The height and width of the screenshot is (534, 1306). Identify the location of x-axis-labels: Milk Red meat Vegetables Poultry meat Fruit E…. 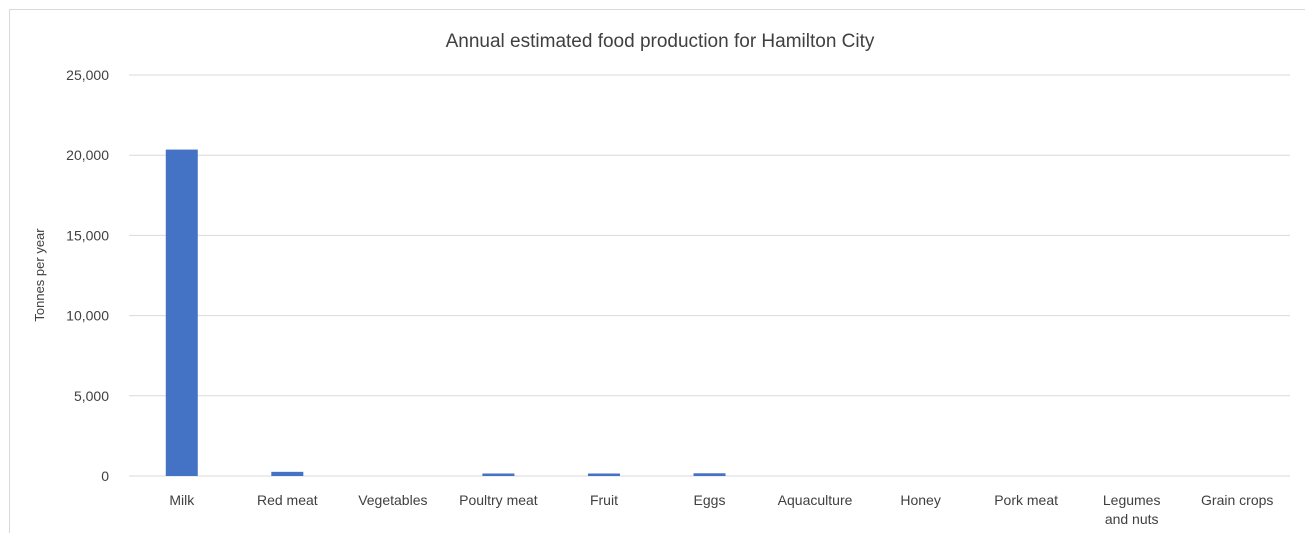
(721, 509).